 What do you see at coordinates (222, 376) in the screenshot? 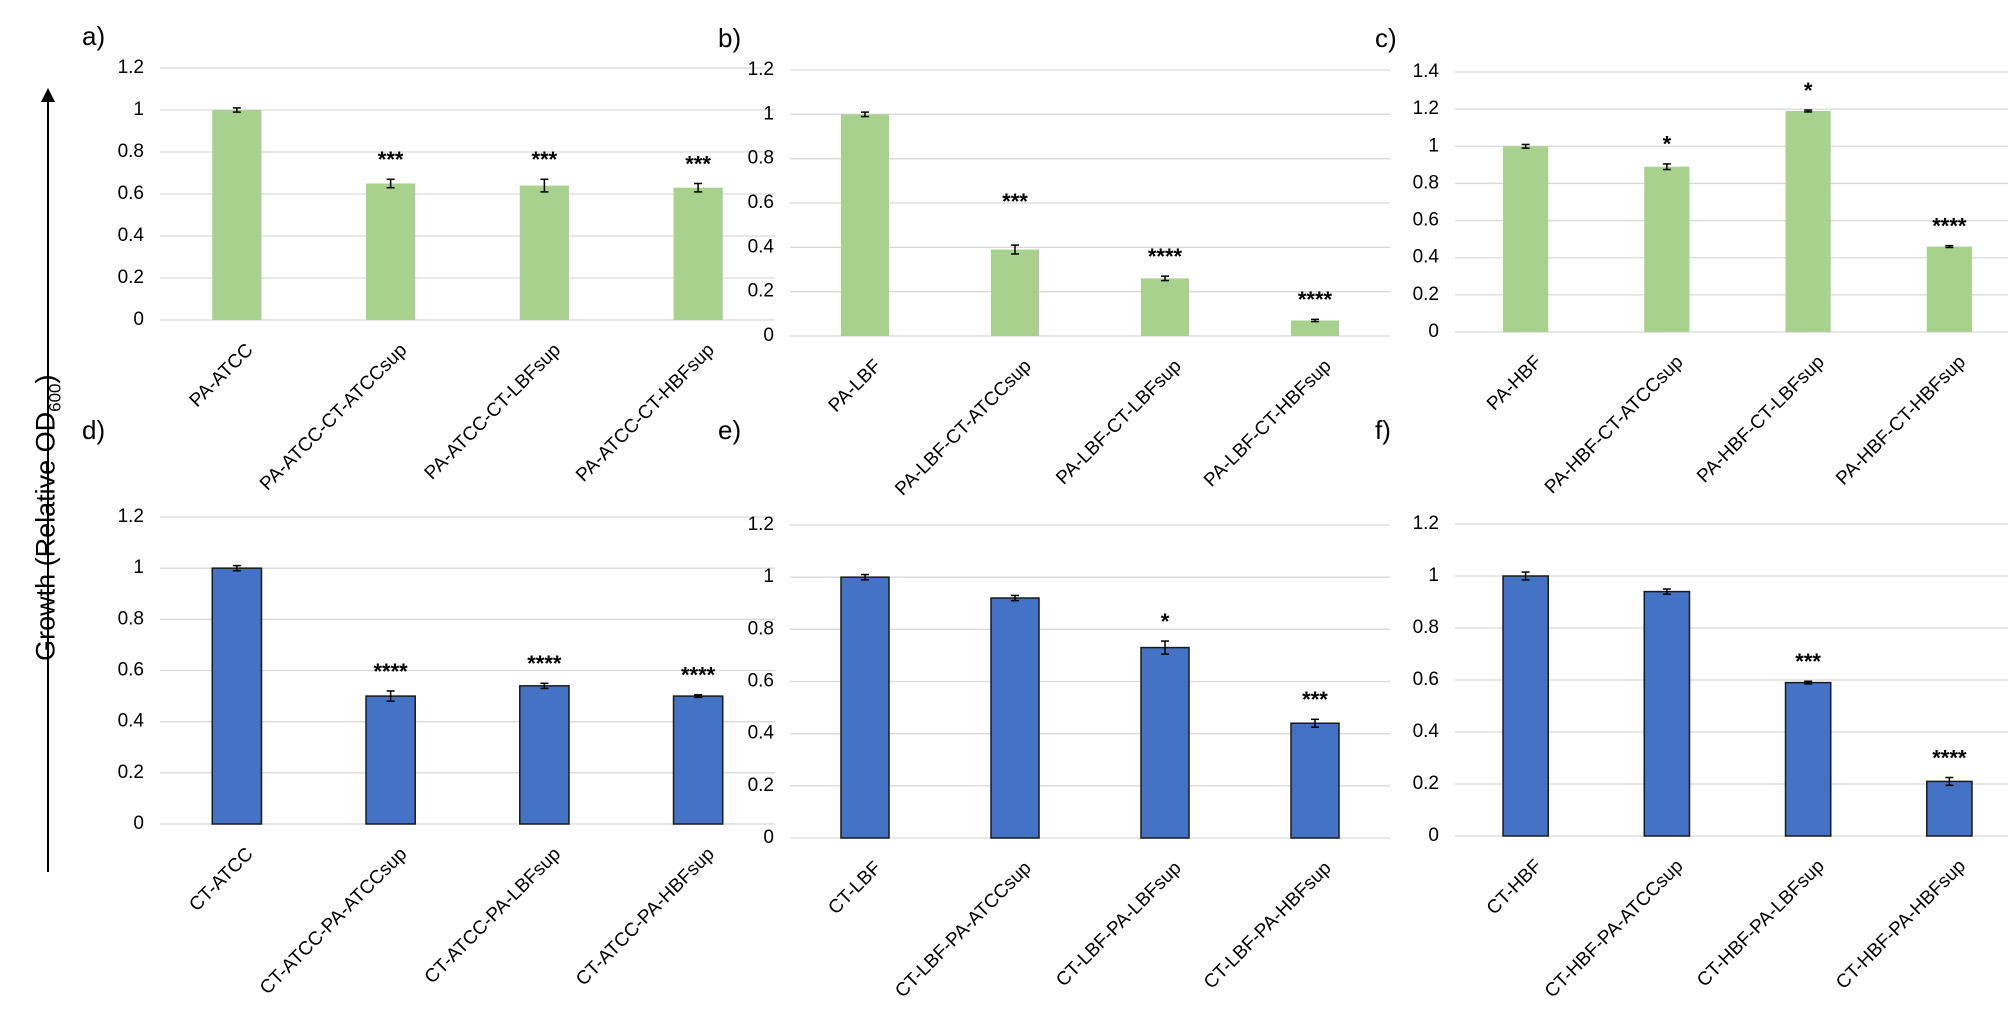
I see `category-label: PA-ATCC` at bounding box center [222, 376].